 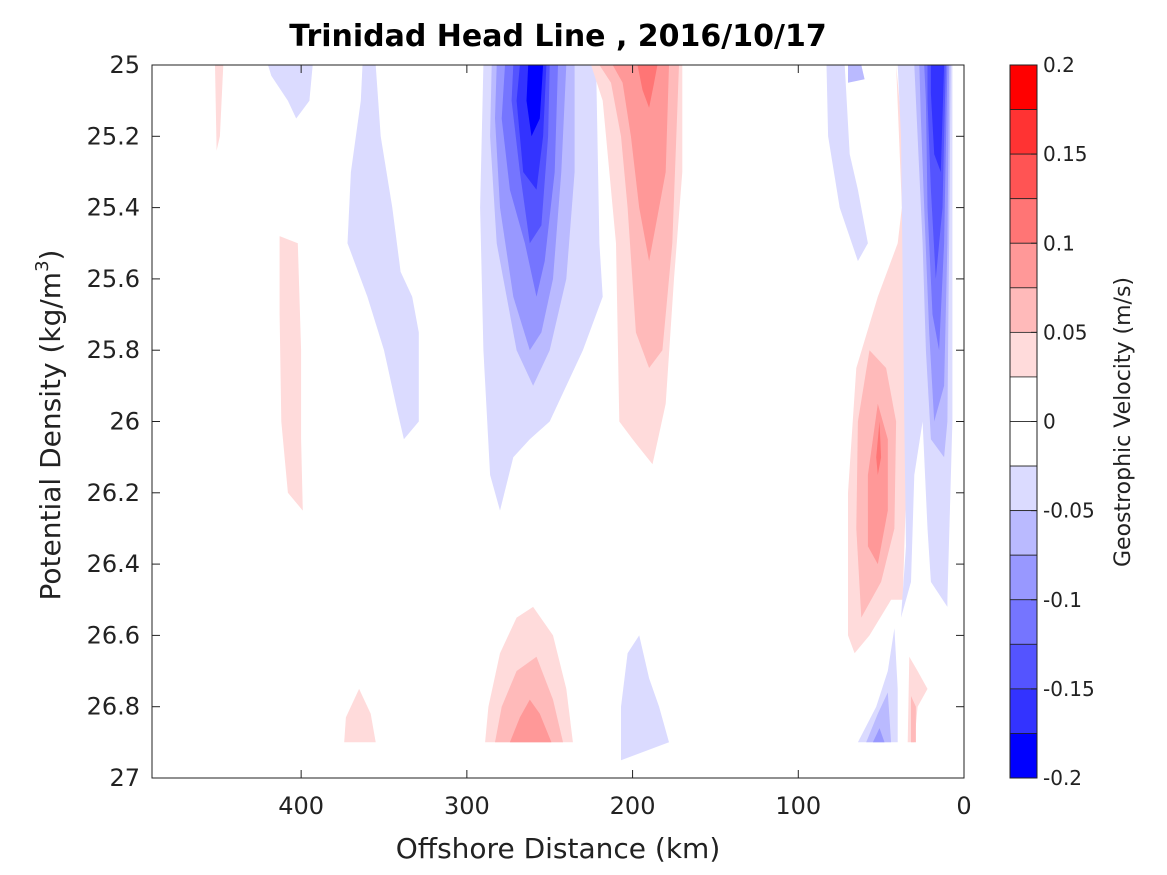 I want to click on colorbar-tick-label: -0.15, so click(x=1069, y=689).